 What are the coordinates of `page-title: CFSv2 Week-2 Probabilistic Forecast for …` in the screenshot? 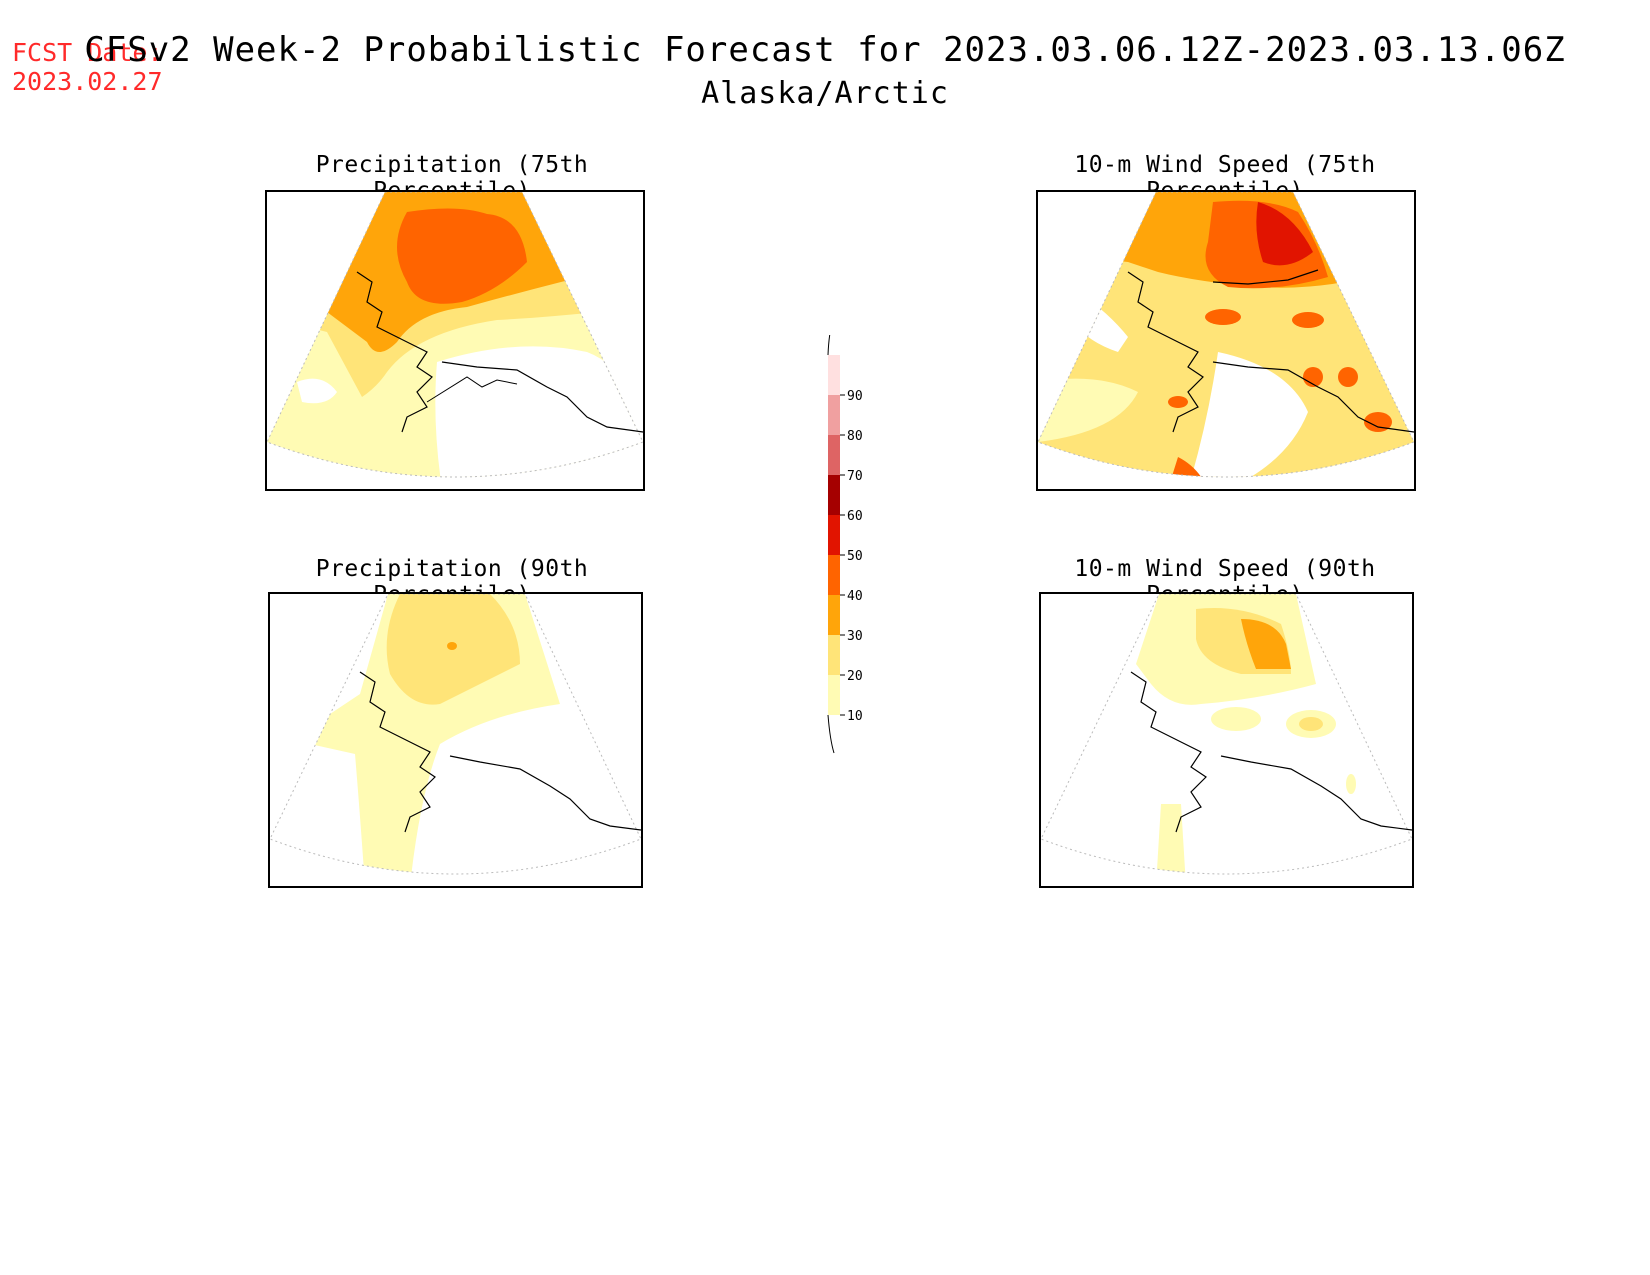 It's located at (825, 50).